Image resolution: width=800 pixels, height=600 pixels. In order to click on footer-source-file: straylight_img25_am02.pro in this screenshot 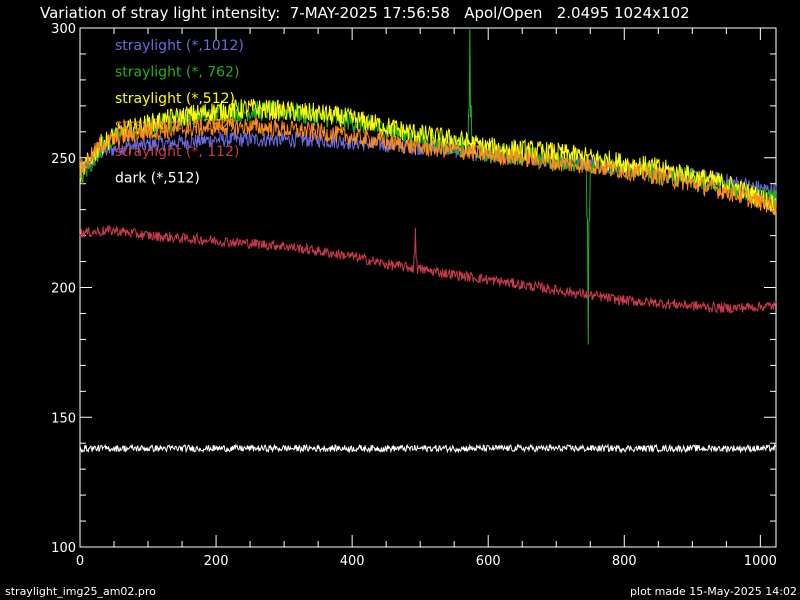, I will do `click(80, 591)`.